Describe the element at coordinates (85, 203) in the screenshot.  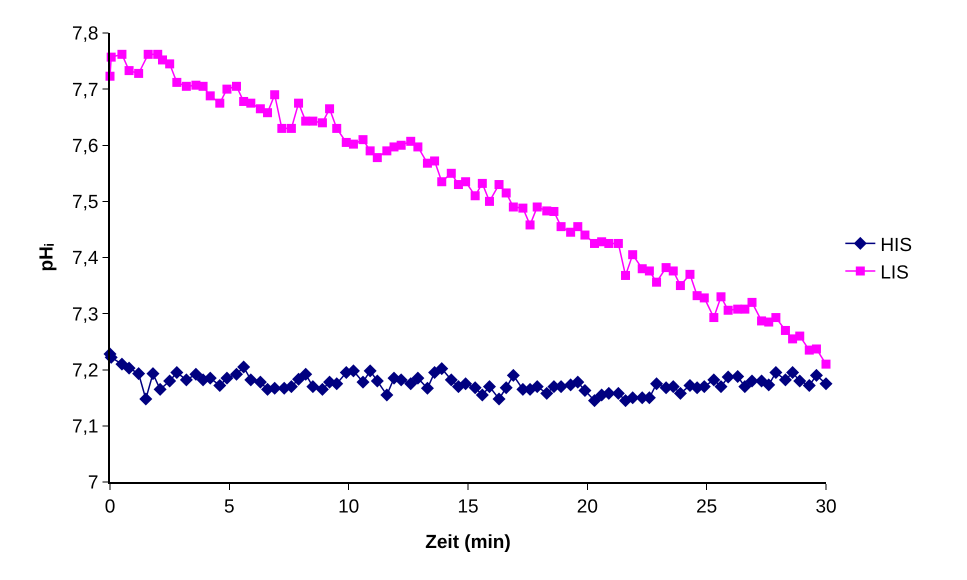
I see `y-tick-label: 7,5` at that location.